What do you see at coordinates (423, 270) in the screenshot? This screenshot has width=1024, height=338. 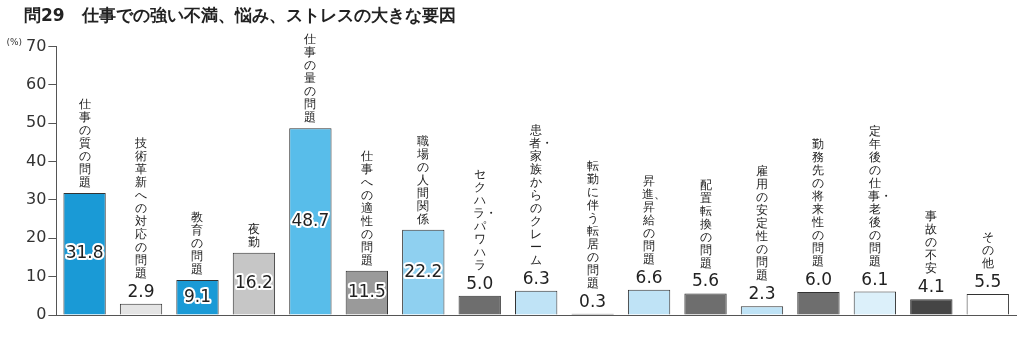 I see `data-label: 22.2` at bounding box center [423, 270].